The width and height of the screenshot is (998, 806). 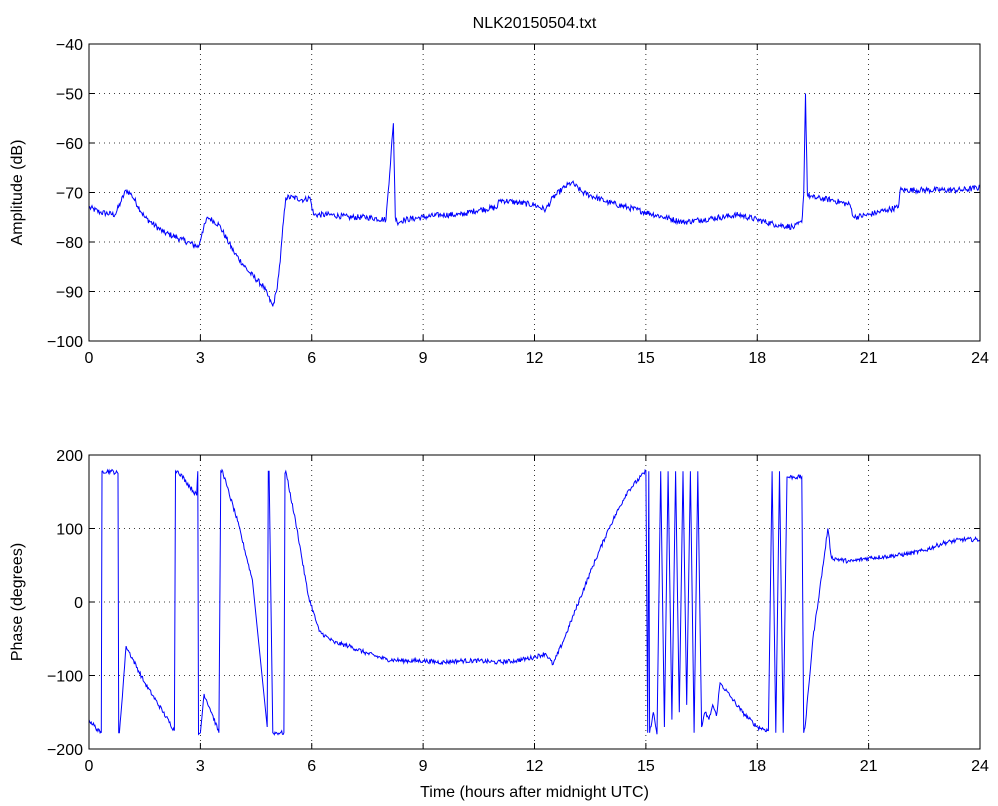 What do you see at coordinates (69, 456) in the screenshot?
I see `y-tick-label: 200` at bounding box center [69, 456].